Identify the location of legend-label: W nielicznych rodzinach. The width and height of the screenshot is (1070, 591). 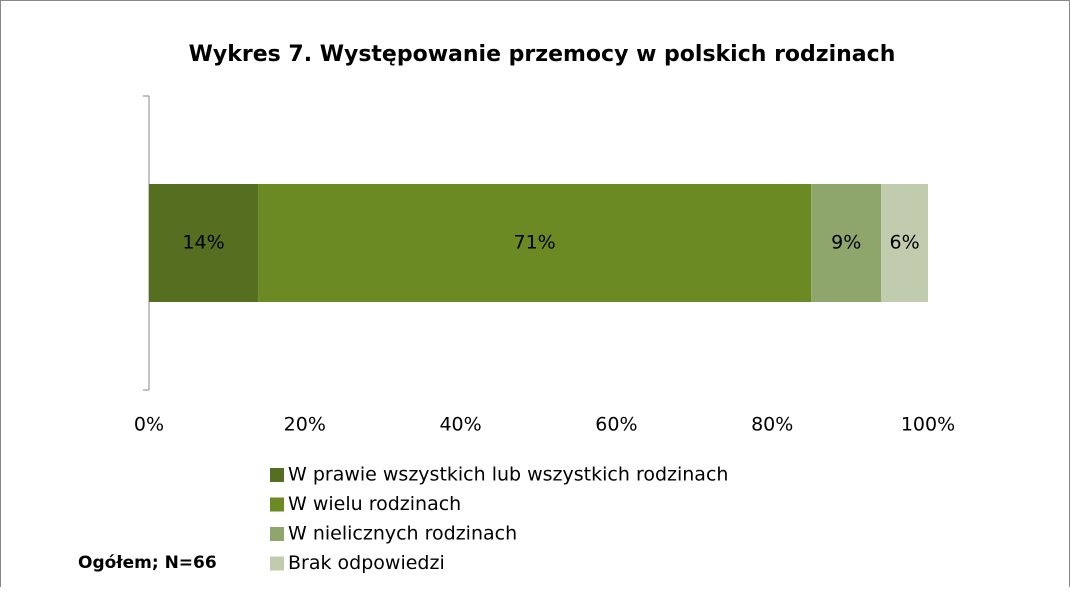
(402, 534).